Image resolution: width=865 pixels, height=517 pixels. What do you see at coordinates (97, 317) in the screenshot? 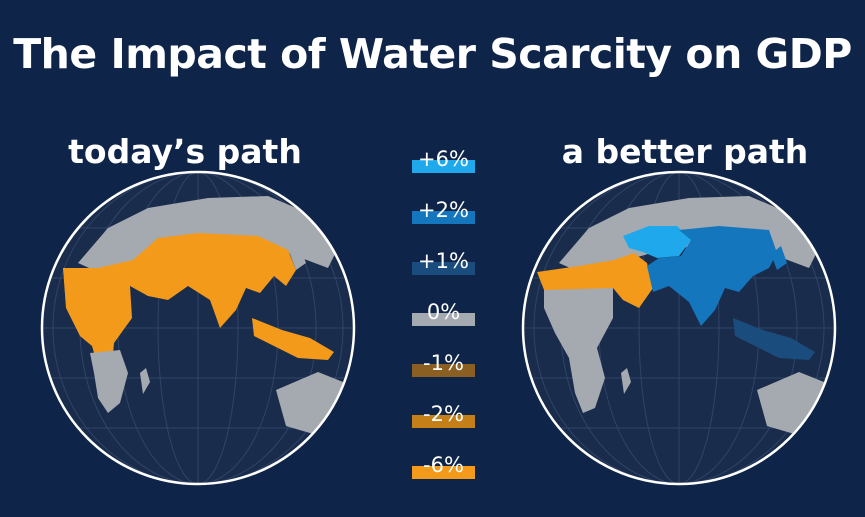
I see `africa-orange-region` at bounding box center [97, 317].